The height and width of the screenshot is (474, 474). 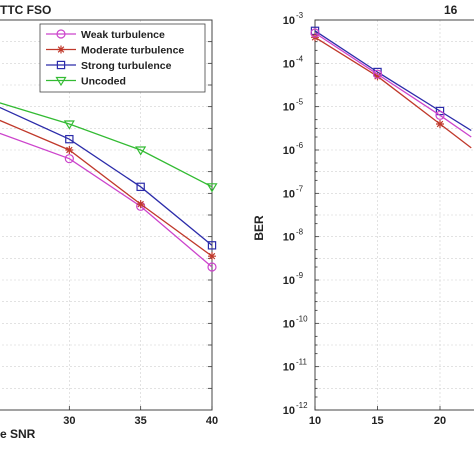 What do you see at coordinates (300, 102) in the screenshot?
I see `right-ytick-exponent: -5` at bounding box center [300, 102].